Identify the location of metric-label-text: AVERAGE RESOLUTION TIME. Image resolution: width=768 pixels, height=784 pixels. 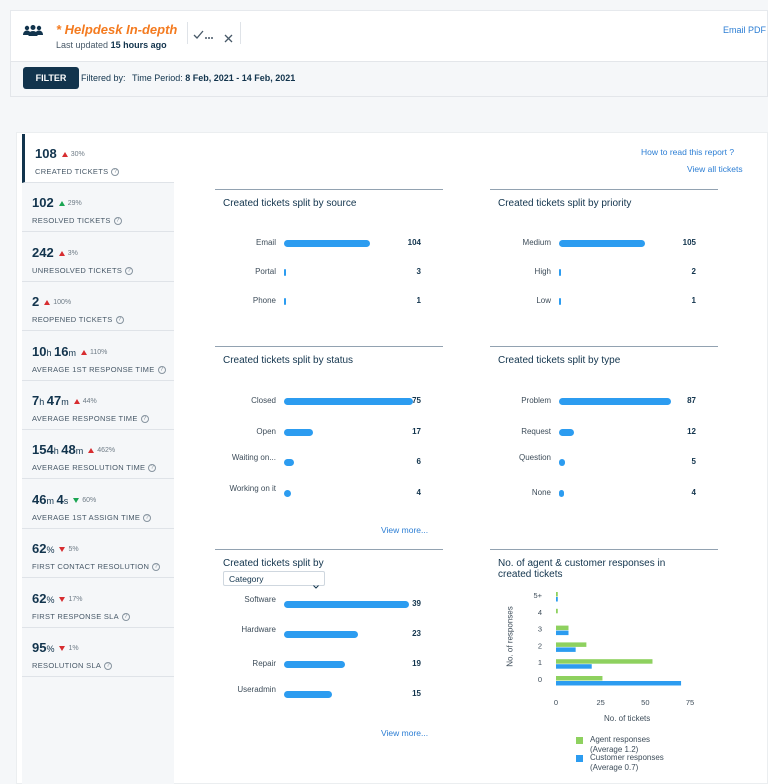
(89, 468).